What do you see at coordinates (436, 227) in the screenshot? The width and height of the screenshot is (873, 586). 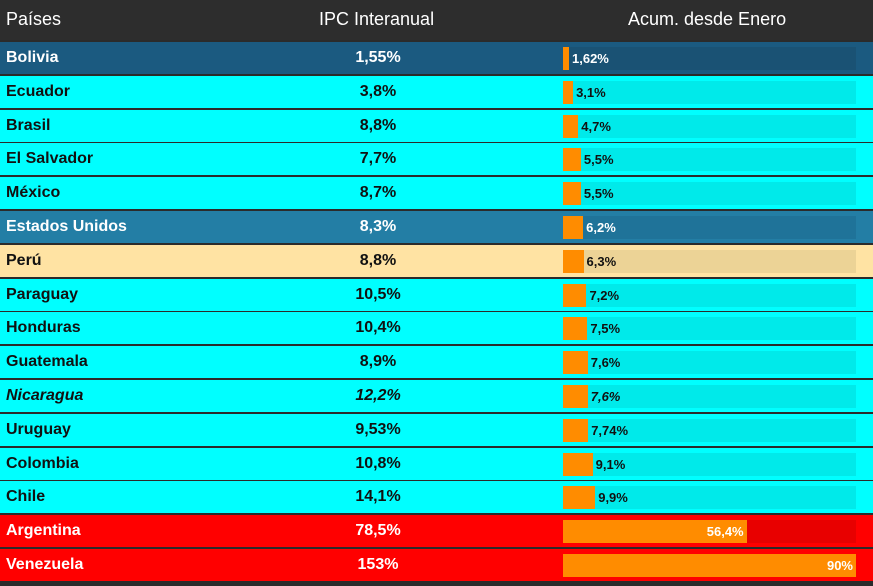 I see `table-row: Estados Unidos 8,3% 6,2%` at bounding box center [436, 227].